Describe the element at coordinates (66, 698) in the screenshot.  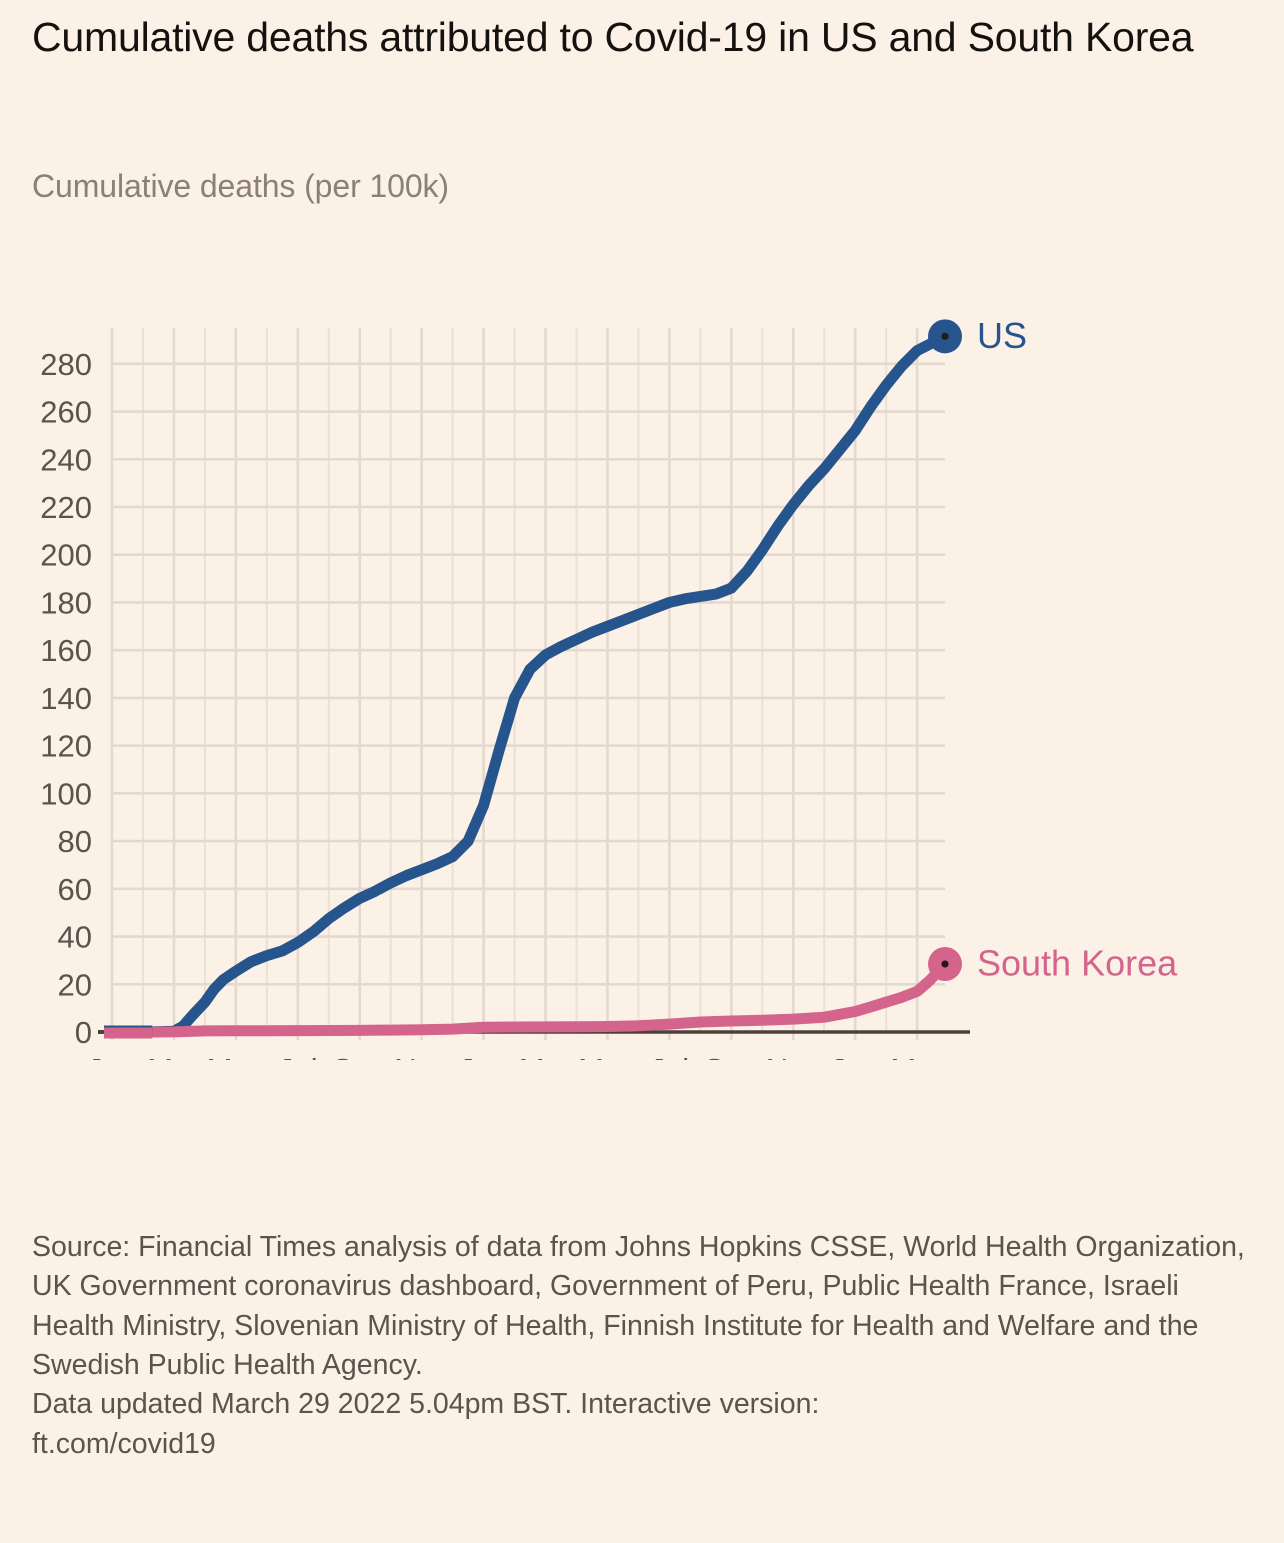
I see `y-axis-tick-label: 140` at that location.